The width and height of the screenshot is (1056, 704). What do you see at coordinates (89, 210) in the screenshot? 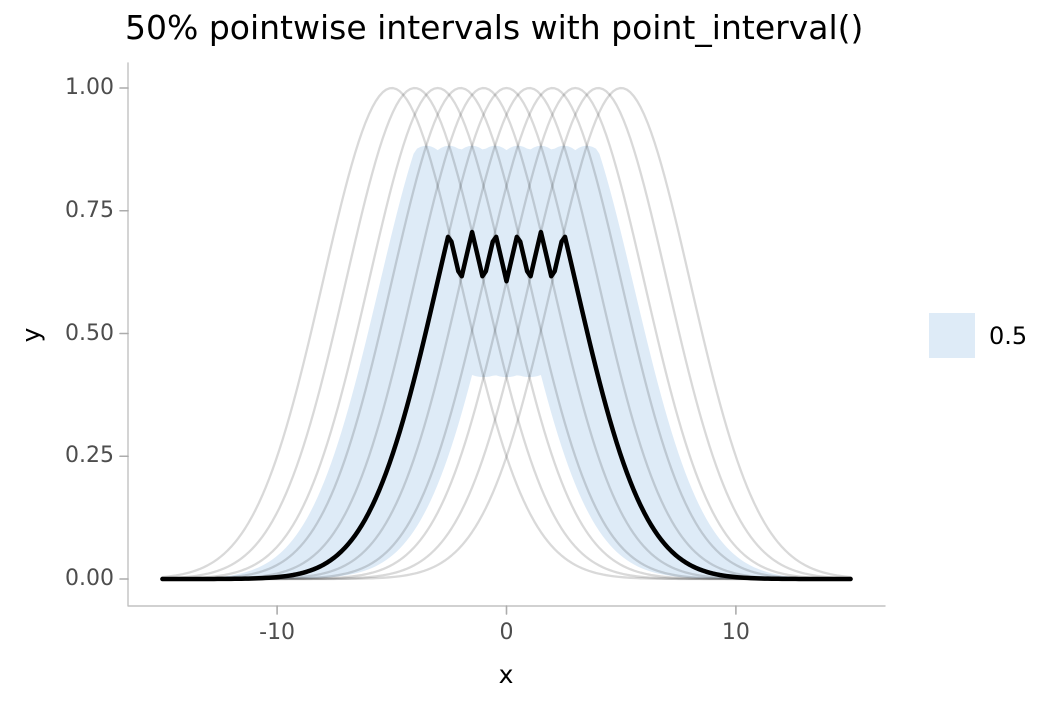
I see `y-tick-label: 0.75` at bounding box center [89, 210].